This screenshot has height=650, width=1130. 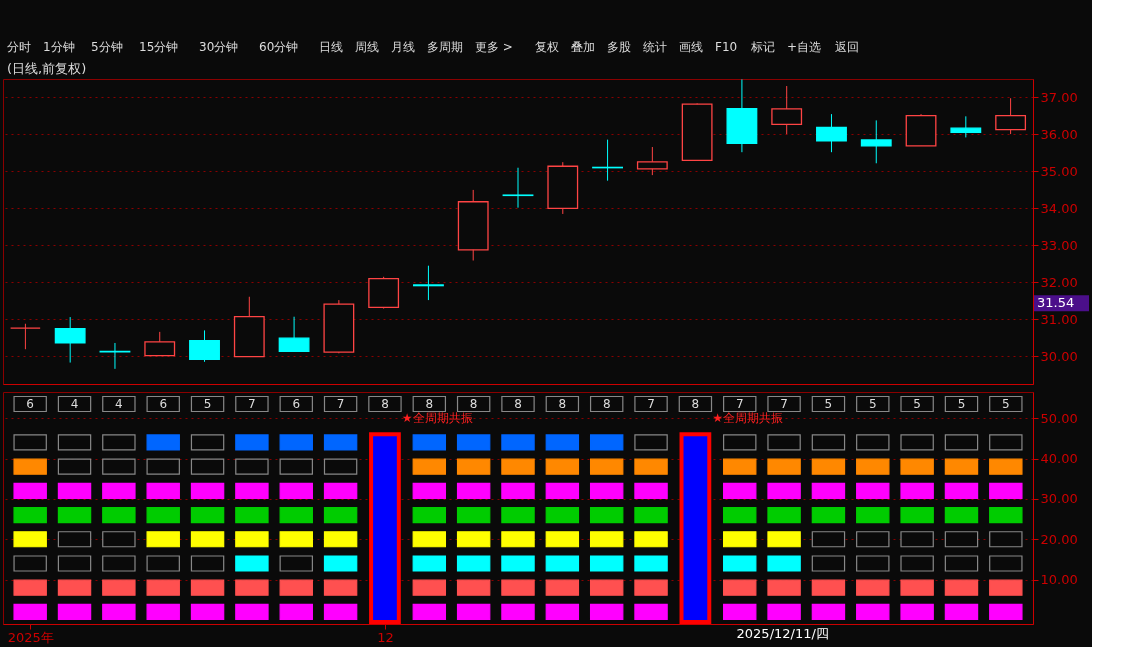 I want to click on y-tick-label: 34.00, so click(x=1059, y=208).